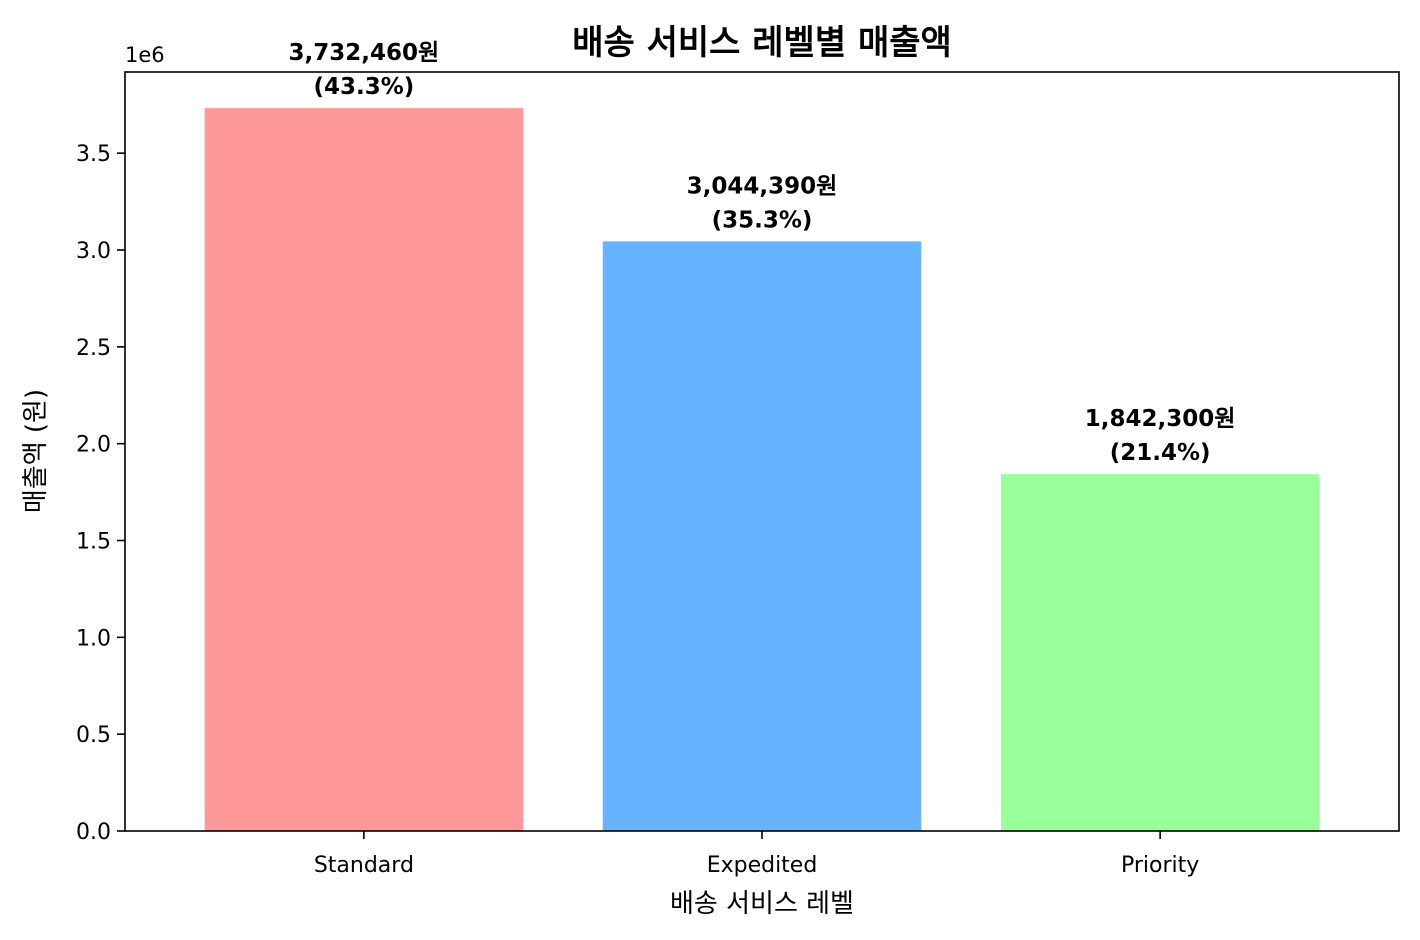 Image resolution: width=1420 pixels, height=940 pixels. What do you see at coordinates (93, 542) in the screenshot?
I see `y-tick-label-3: 1.5` at bounding box center [93, 542].